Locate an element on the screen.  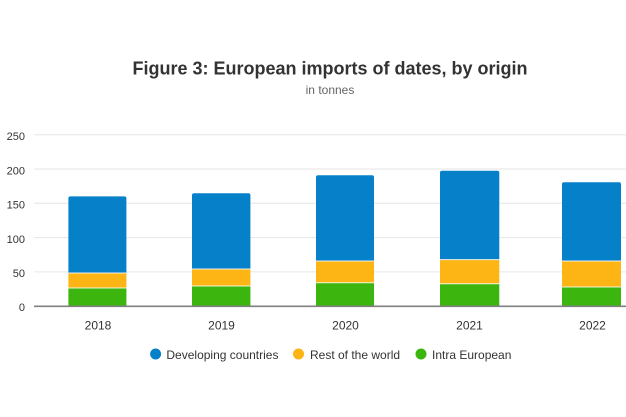
svg-text: 0 is located at coordinates (22, 308).